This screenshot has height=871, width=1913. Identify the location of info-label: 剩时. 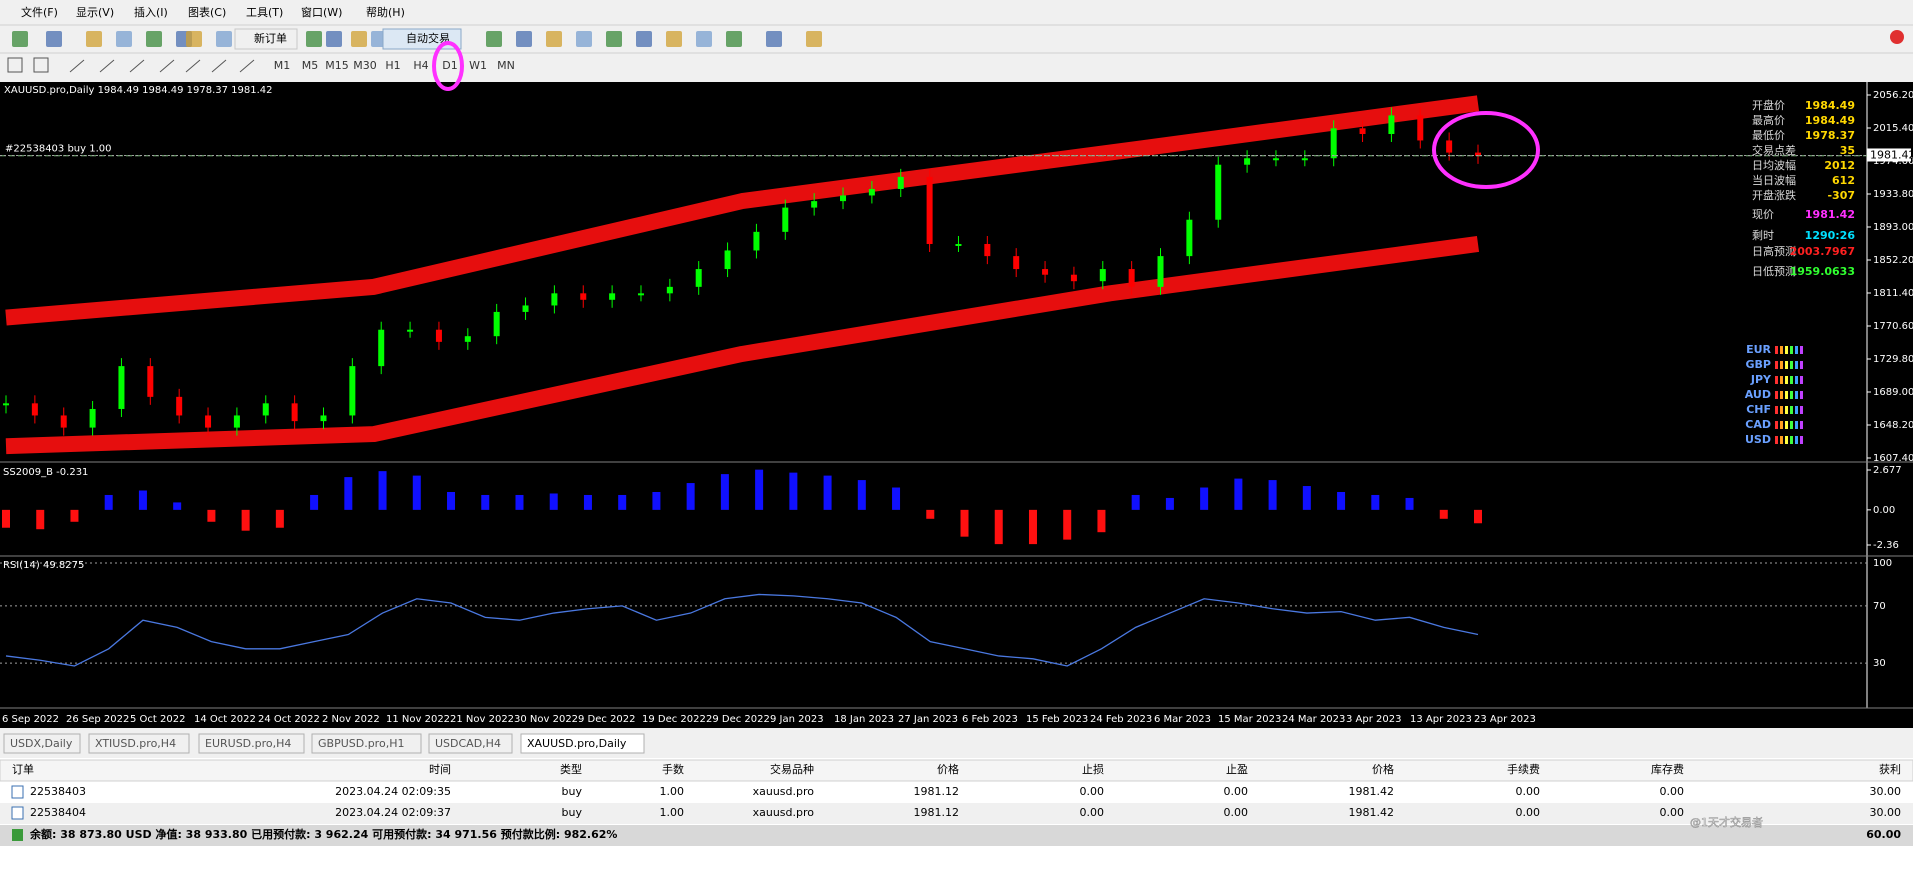
(1763, 235).